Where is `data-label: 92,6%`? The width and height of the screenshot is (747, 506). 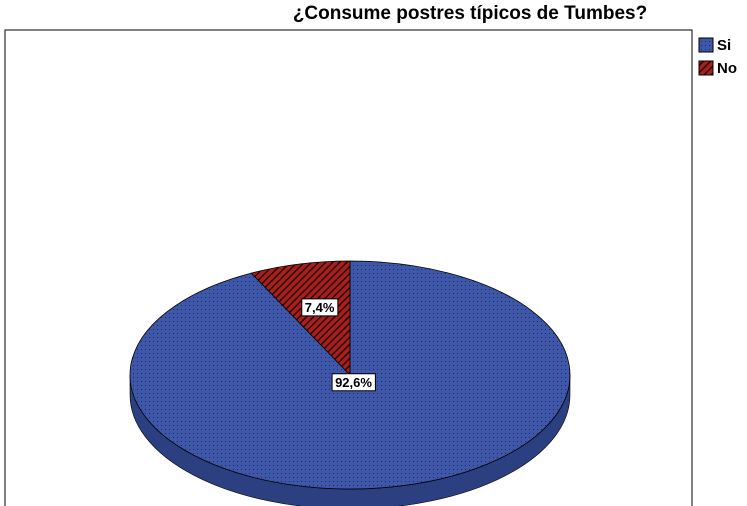
data-label: 92,6% is located at coordinates (353, 382).